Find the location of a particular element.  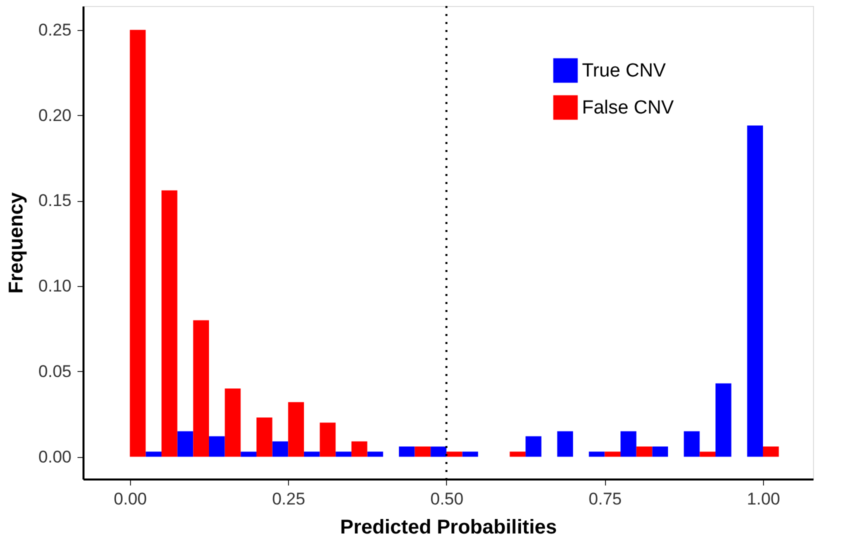

y-tick-label: 0.25 is located at coordinates (55, 30).